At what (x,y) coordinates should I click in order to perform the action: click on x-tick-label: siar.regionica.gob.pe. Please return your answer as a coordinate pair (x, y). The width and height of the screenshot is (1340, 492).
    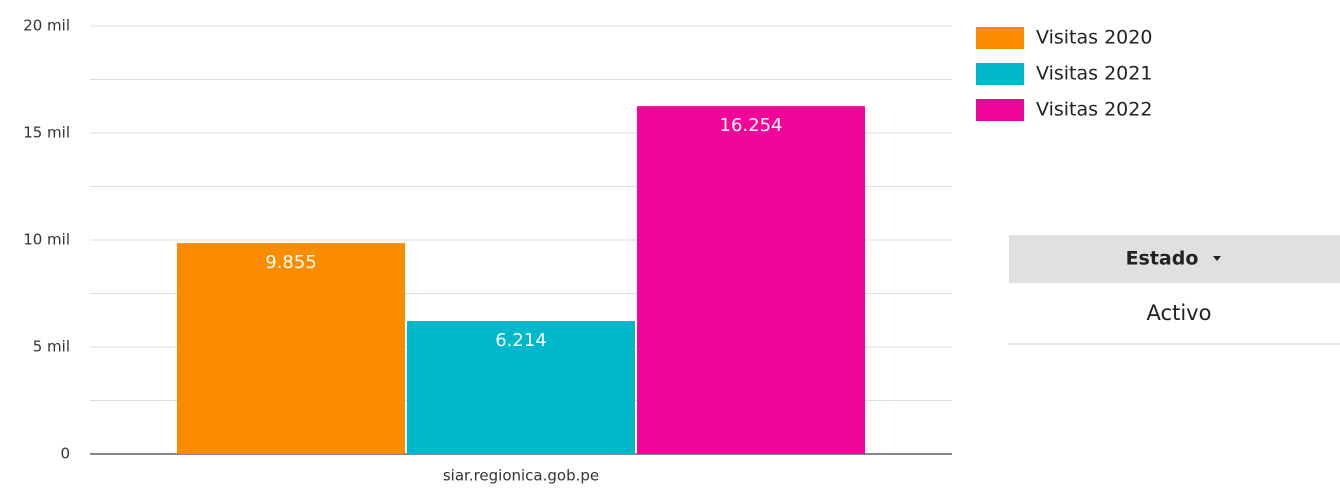
    Looking at the image, I should click on (521, 476).